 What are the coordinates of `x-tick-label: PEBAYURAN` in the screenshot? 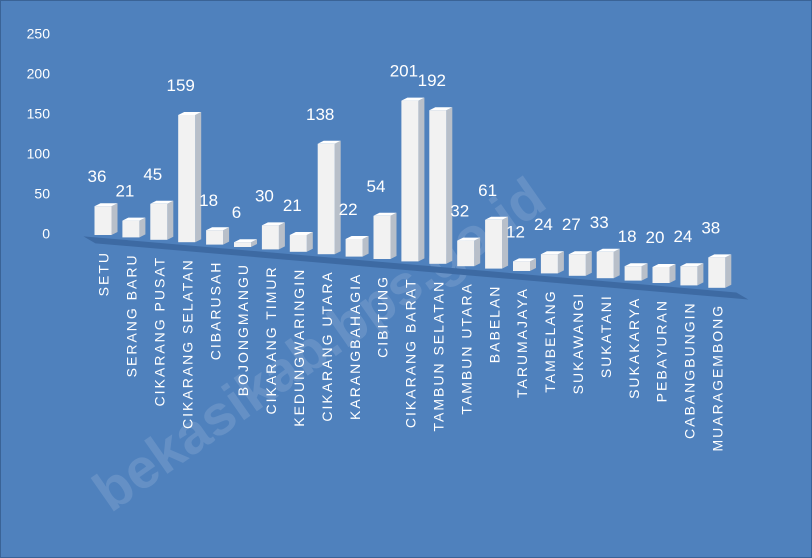 It's located at (662, 350).